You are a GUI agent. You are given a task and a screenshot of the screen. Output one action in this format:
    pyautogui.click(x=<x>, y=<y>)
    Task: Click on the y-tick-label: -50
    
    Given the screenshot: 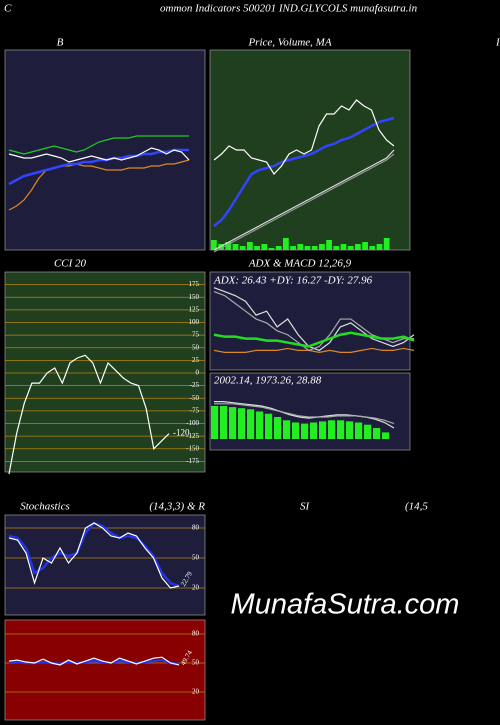 What is the action you would take?
    pyautogui.click(x=195, y=398)
    